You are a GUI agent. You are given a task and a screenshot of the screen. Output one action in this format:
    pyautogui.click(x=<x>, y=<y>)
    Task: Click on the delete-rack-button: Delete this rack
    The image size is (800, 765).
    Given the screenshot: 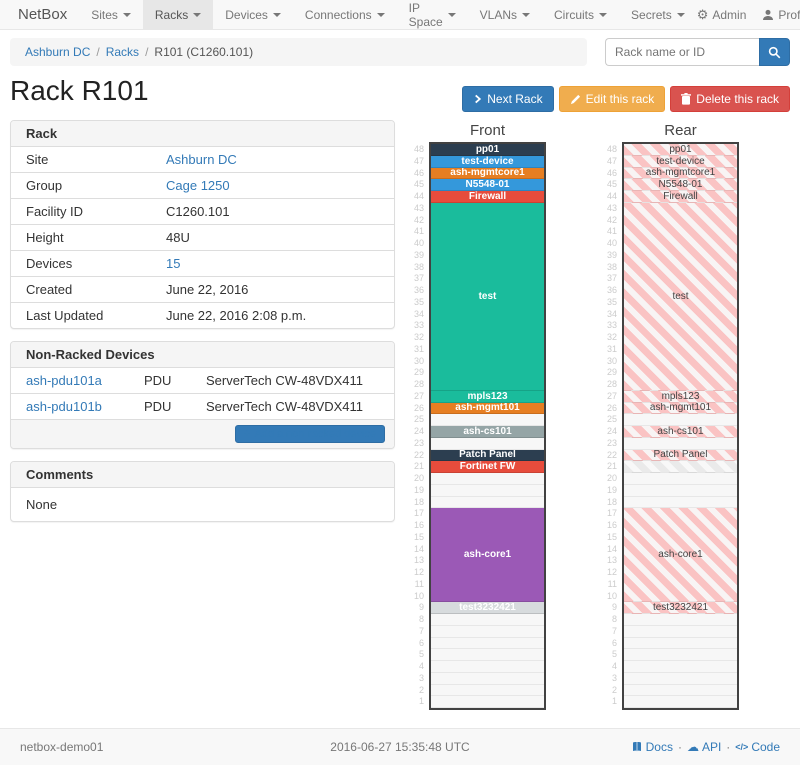 What is the action you would take?
    pyautogui.click(x=730, y=99)
    